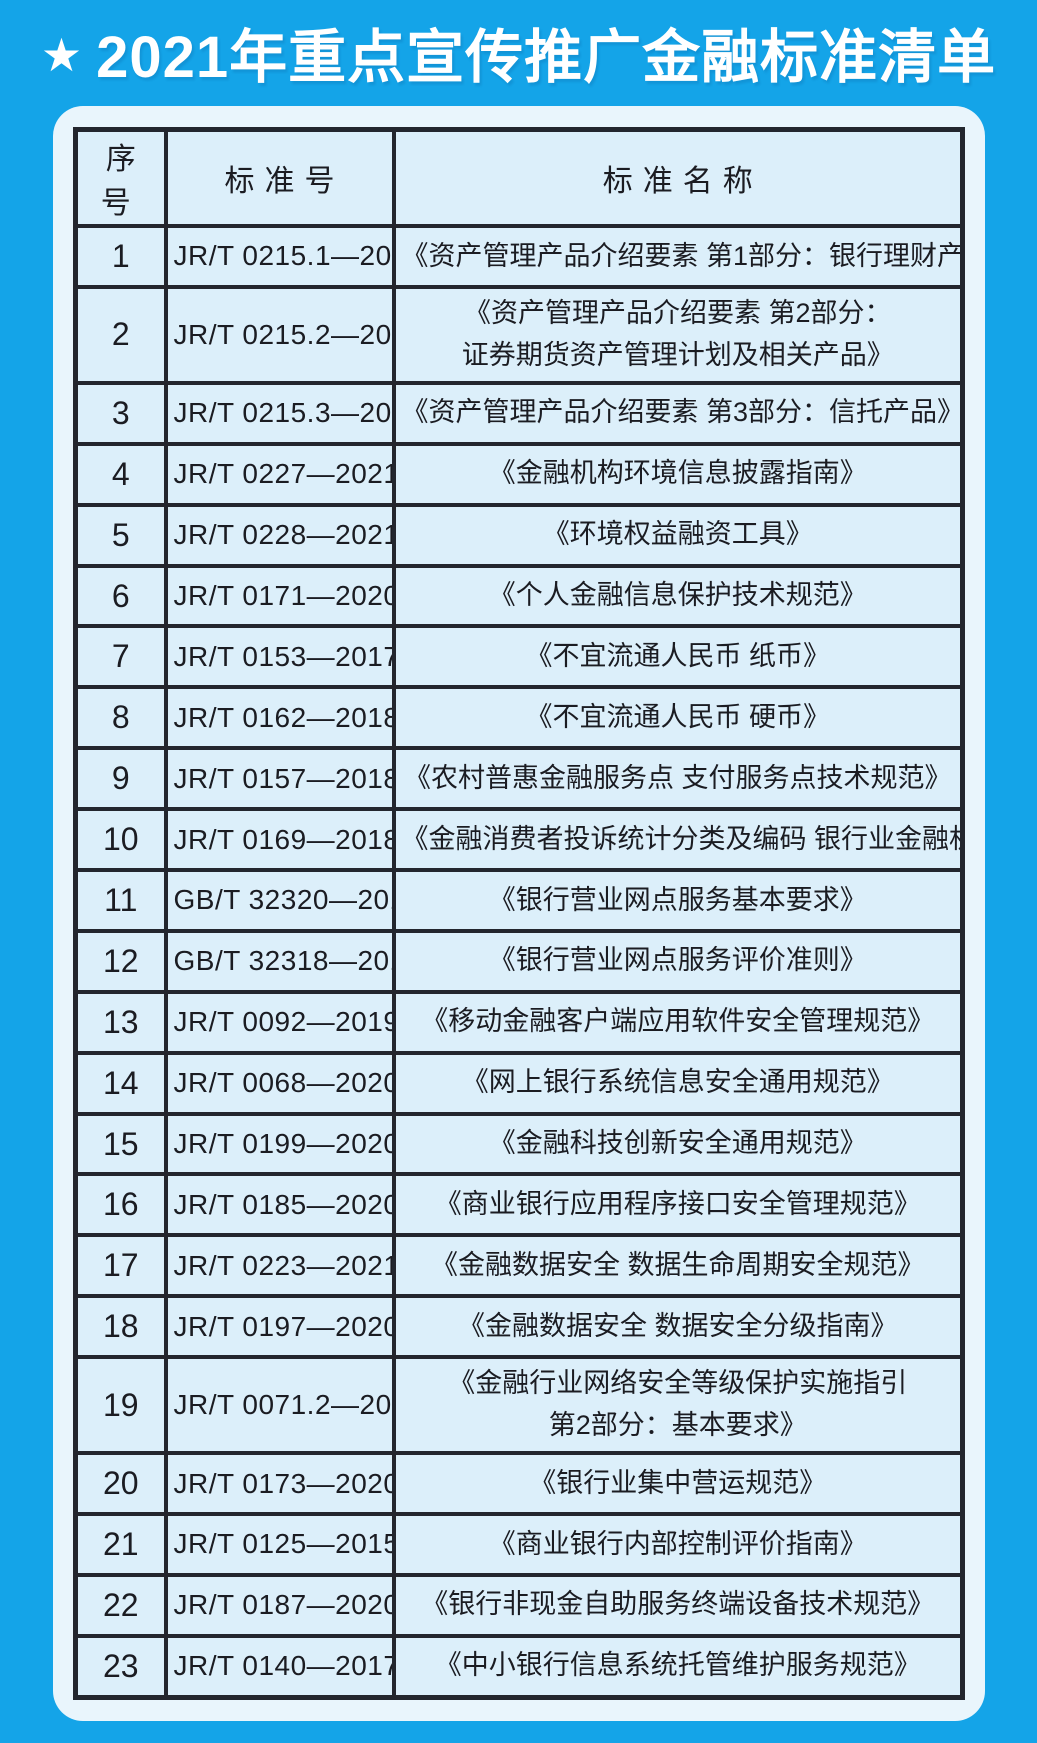  What do you see at coordinates (120, 1205) in the screenshot?
I see `row-index: 16` at bounding box center [120, 1205].